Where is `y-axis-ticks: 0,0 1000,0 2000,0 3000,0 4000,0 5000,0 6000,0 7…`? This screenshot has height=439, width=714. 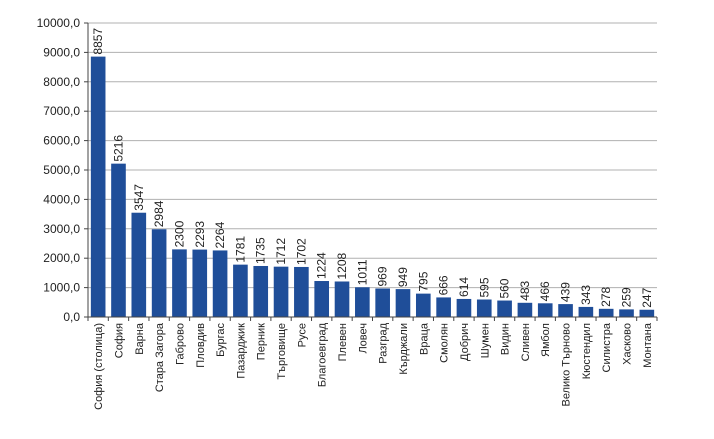
y-axis-ticks: 0,0 1000,0 2000,0 3000,0 4000,0 5000,0 6000,0 7… is located at coordinates (62, 170).